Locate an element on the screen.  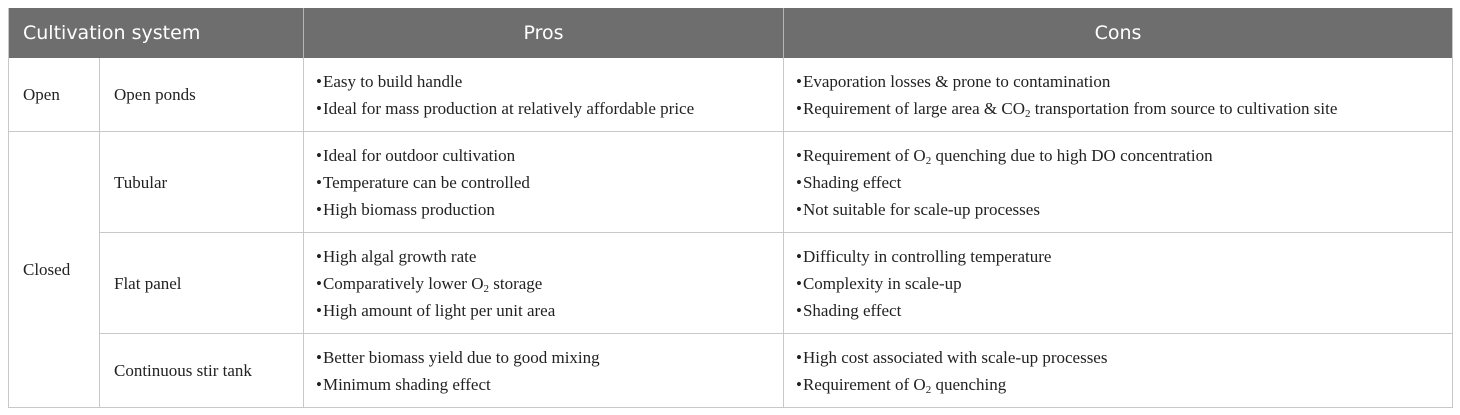
pros-item: Easy to build handle is located at coordinates (549, 81).